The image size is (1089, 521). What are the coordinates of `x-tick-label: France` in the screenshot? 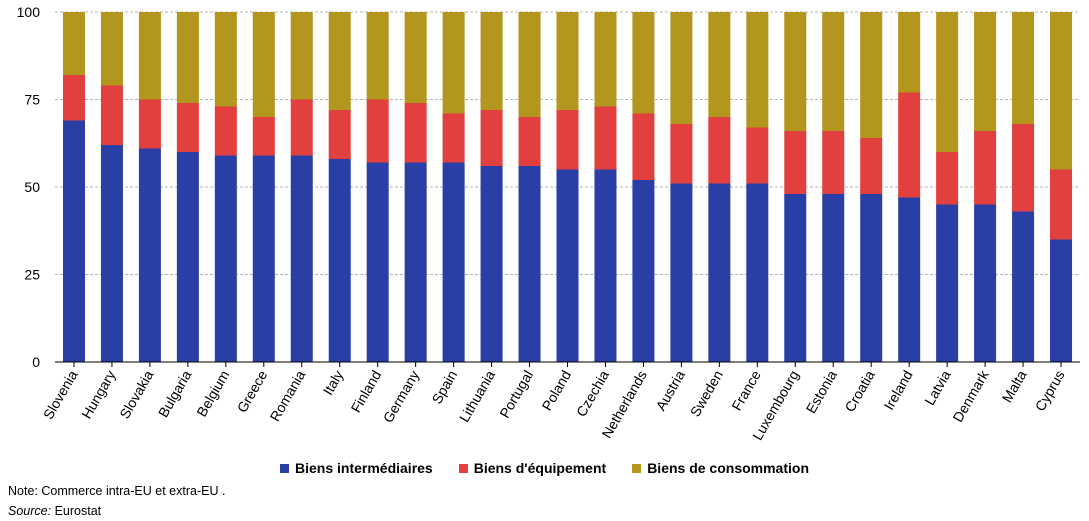 It's located at (746, 390).